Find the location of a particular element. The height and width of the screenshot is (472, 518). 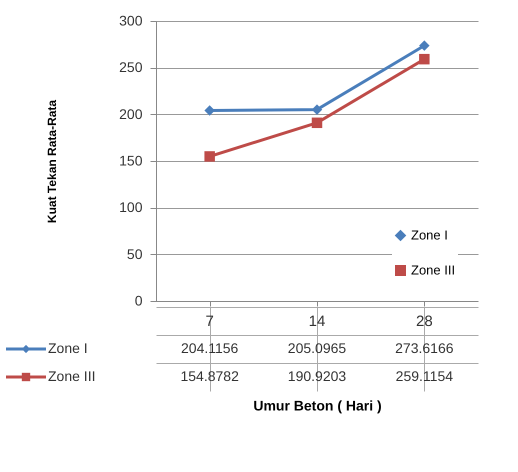

x-axis-title: Umur Beton ( Hari ) is located at coordinates (317, 406).